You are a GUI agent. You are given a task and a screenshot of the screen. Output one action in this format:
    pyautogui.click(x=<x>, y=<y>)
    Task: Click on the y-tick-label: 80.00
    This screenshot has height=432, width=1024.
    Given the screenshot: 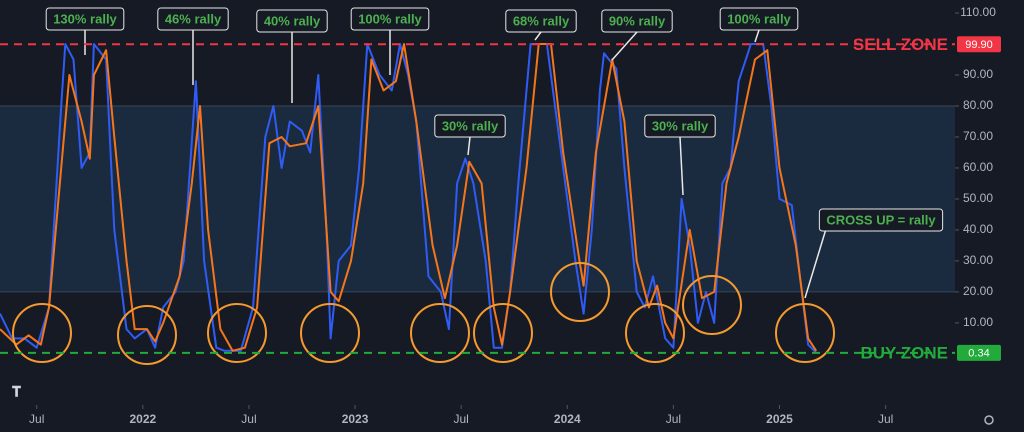 What is the action you would take?
    pyautogui.click(x=978, y=105)
    